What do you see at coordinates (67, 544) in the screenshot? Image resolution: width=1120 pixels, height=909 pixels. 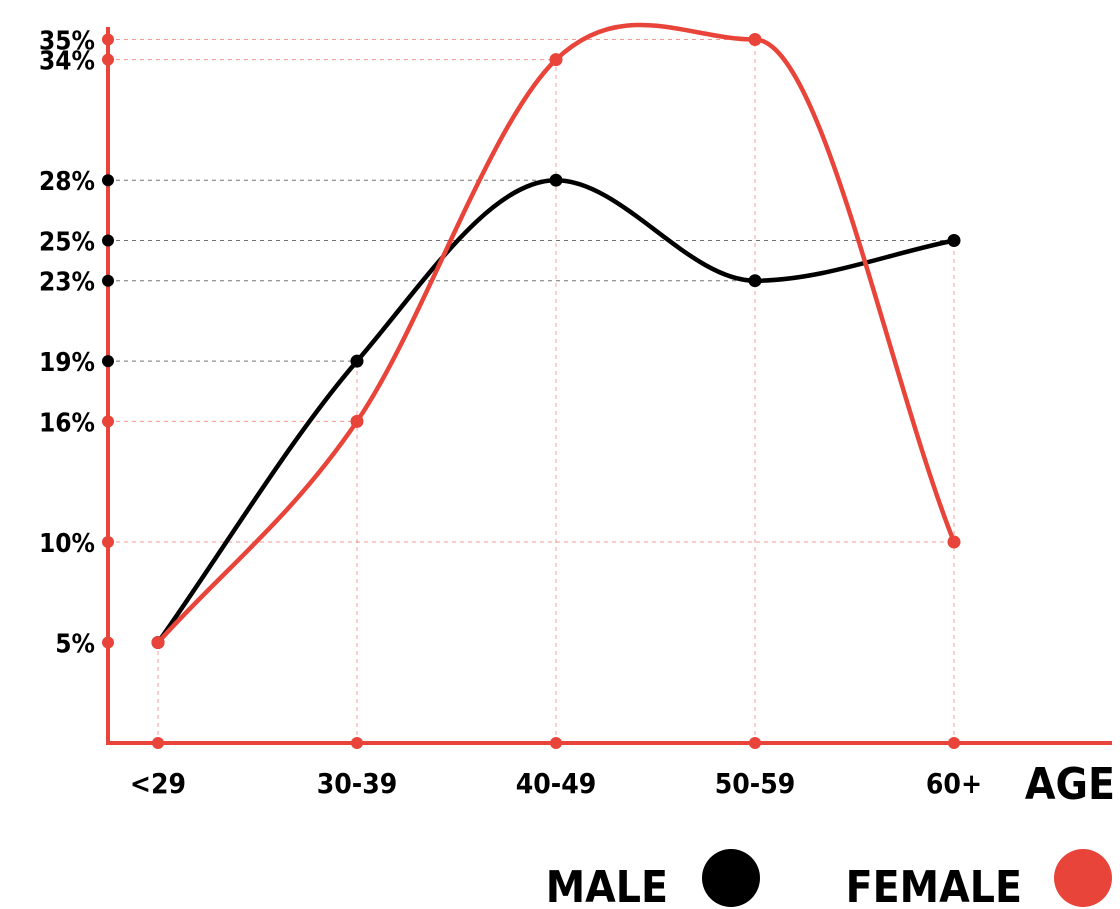 I see `y-tick-label: 10%` at bounding box center [67, 544].